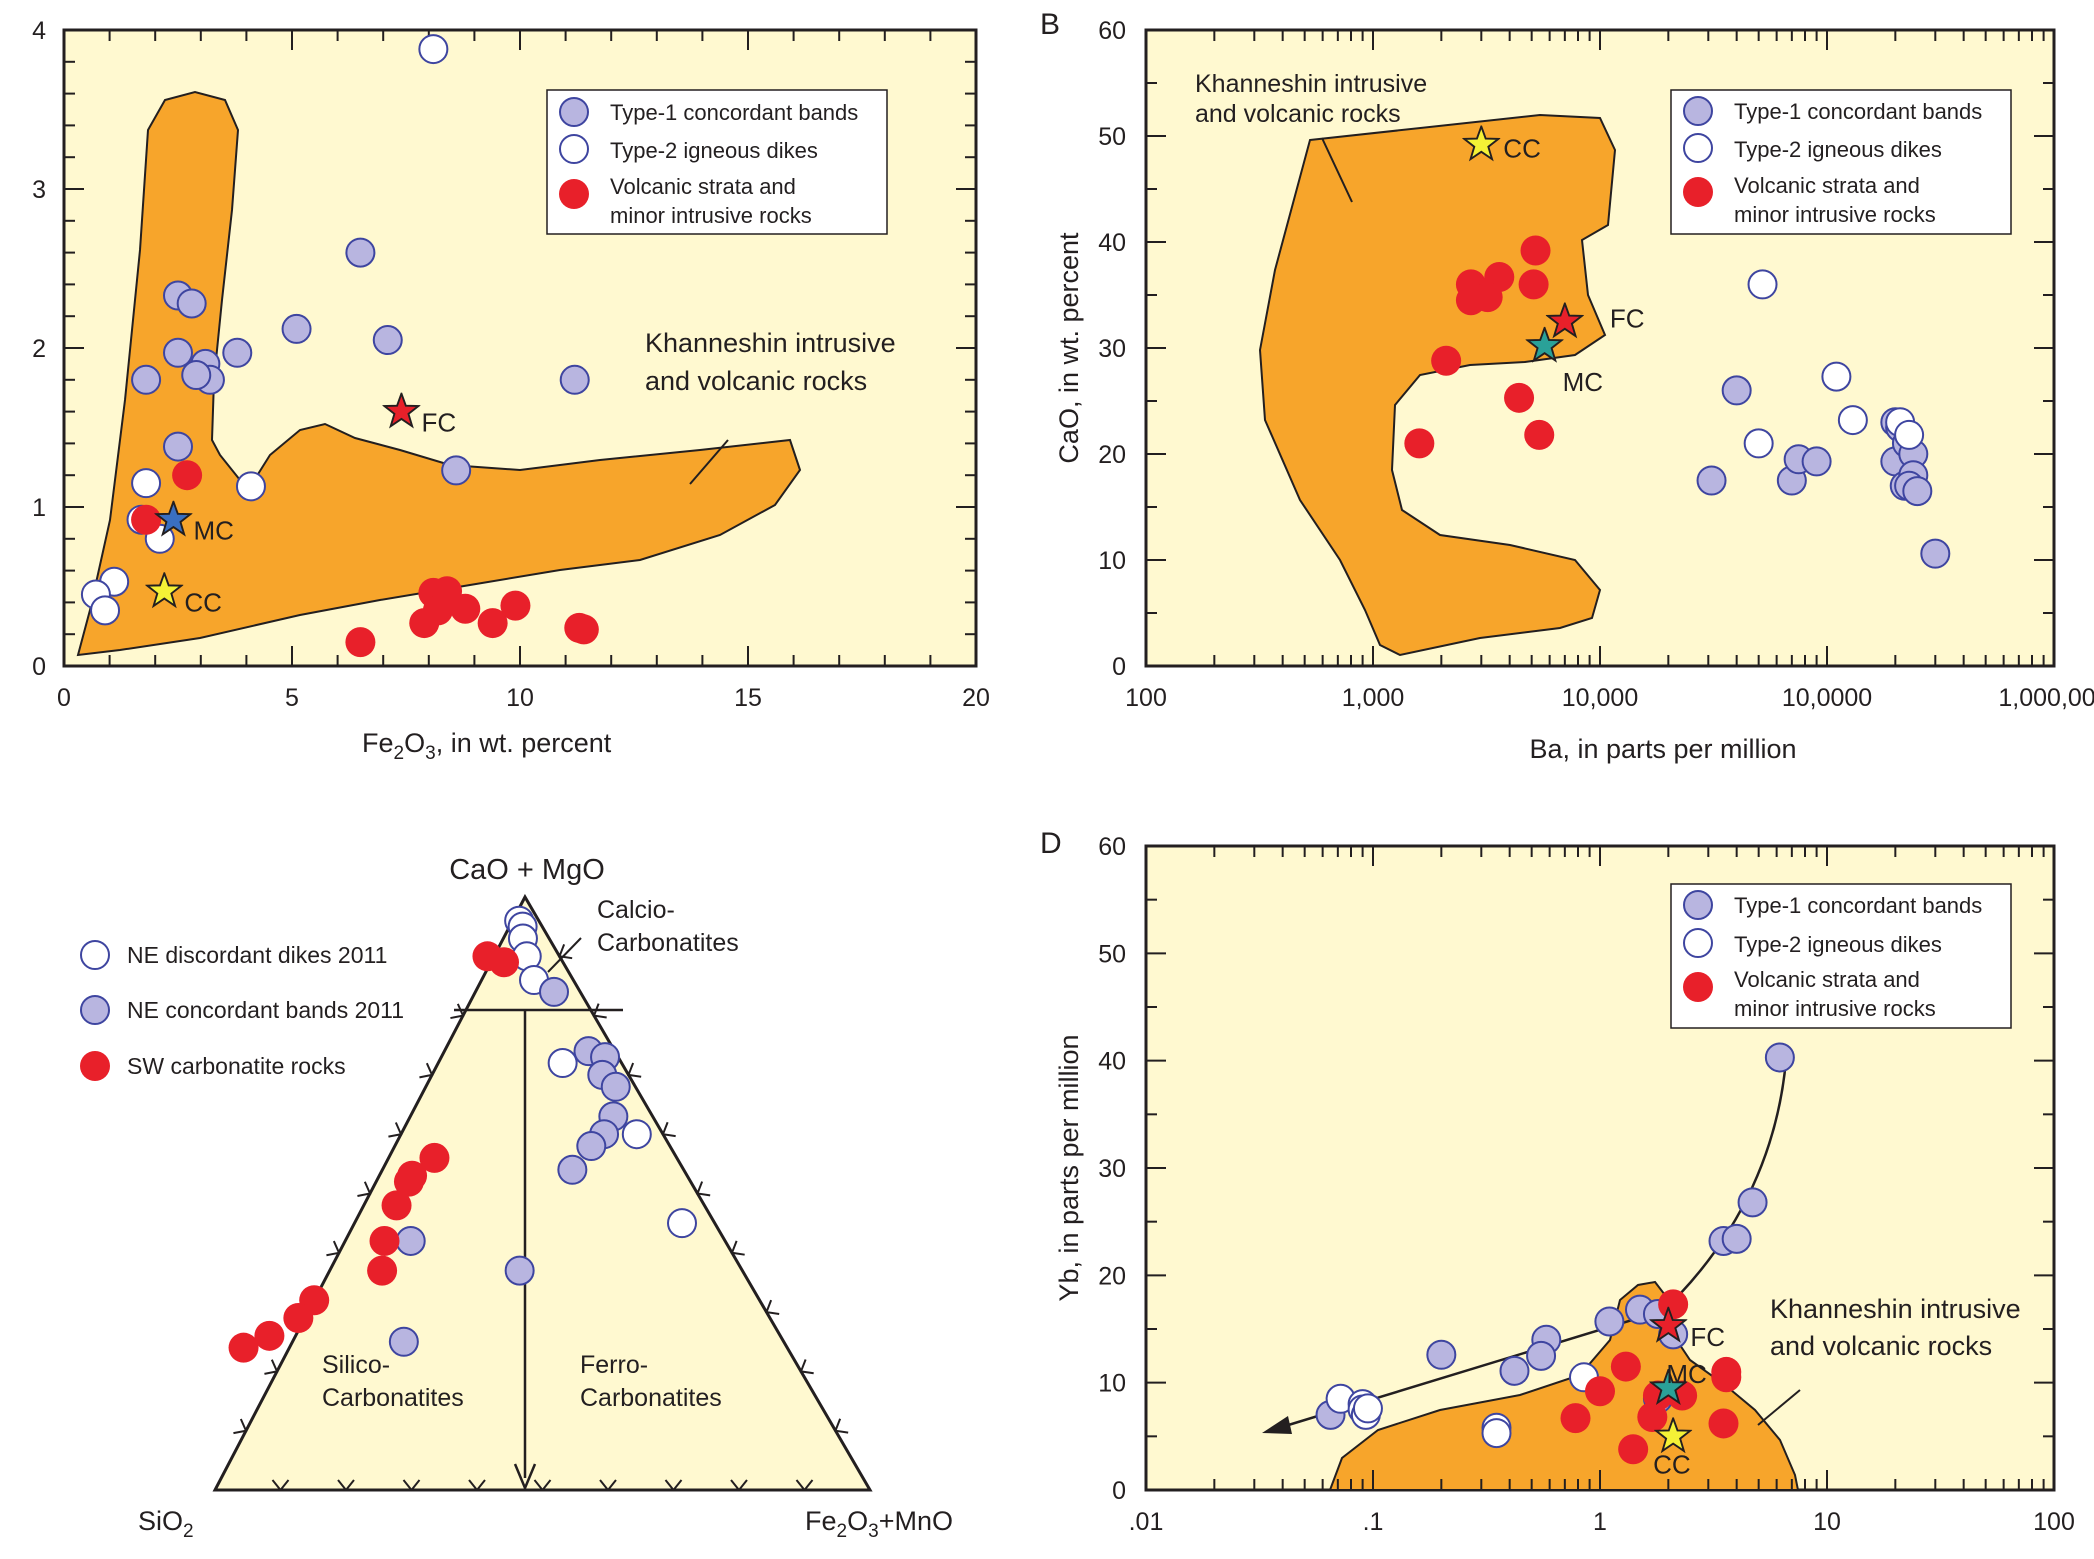  I want to click on y-tick-label: 4, so click(39, 31).